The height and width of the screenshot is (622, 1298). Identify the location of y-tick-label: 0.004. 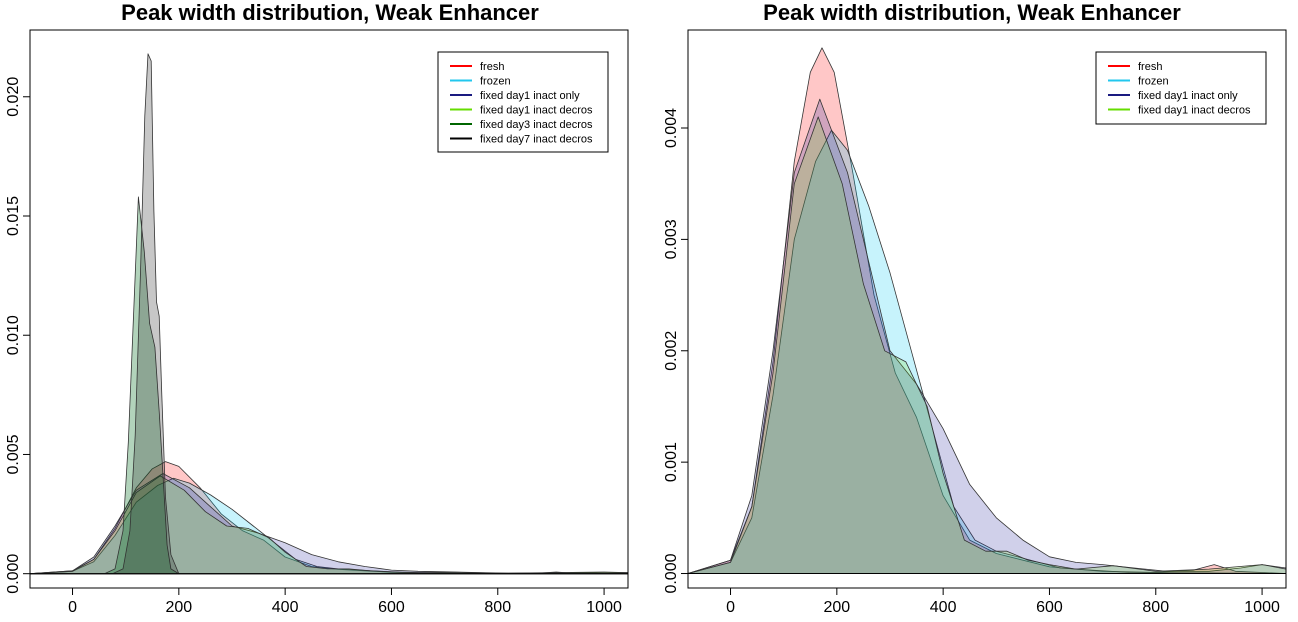
(671, 128).